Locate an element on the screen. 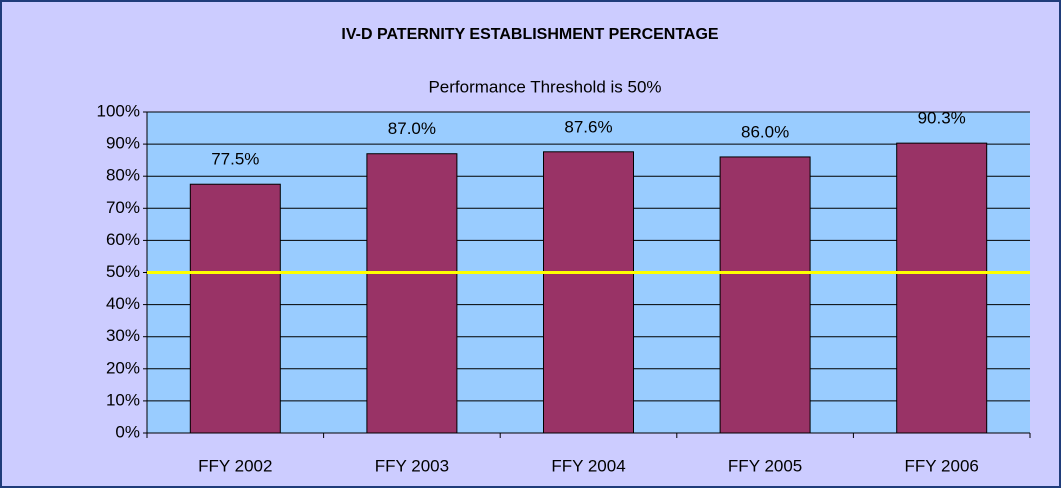 This screenshot has height=488, width=1061. data-label: 87.0% is located at coordinates (412, 128).